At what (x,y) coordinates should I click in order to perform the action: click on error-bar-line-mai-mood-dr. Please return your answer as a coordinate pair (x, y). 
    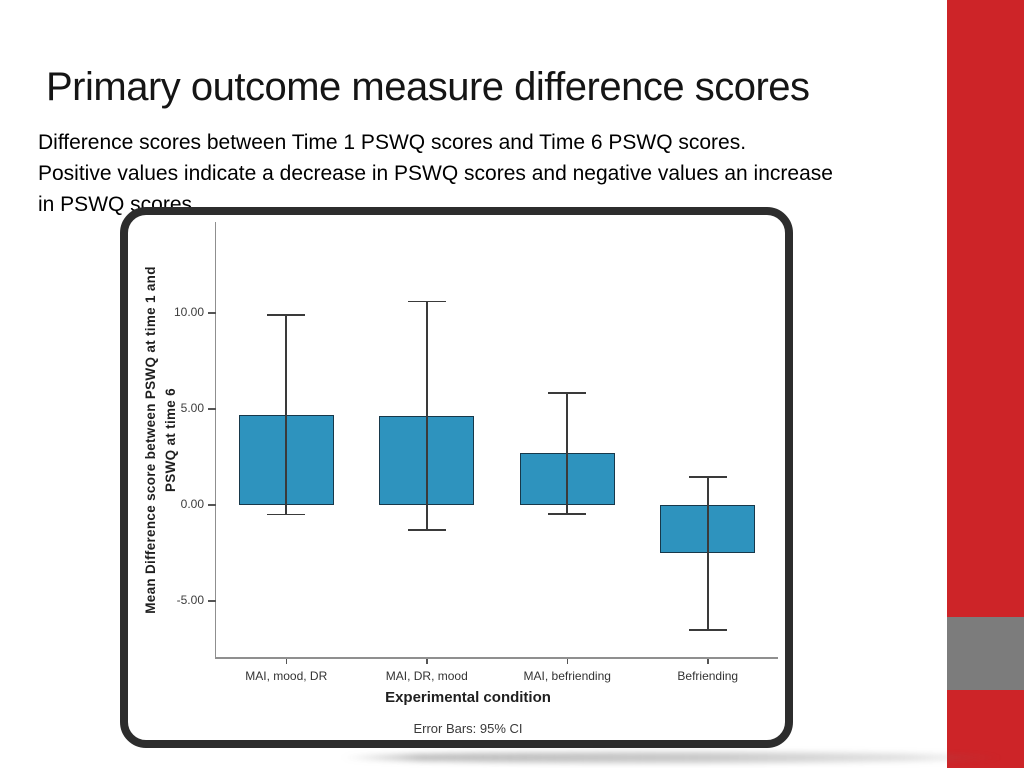
    Looking at the image, I should click on (286, 414).